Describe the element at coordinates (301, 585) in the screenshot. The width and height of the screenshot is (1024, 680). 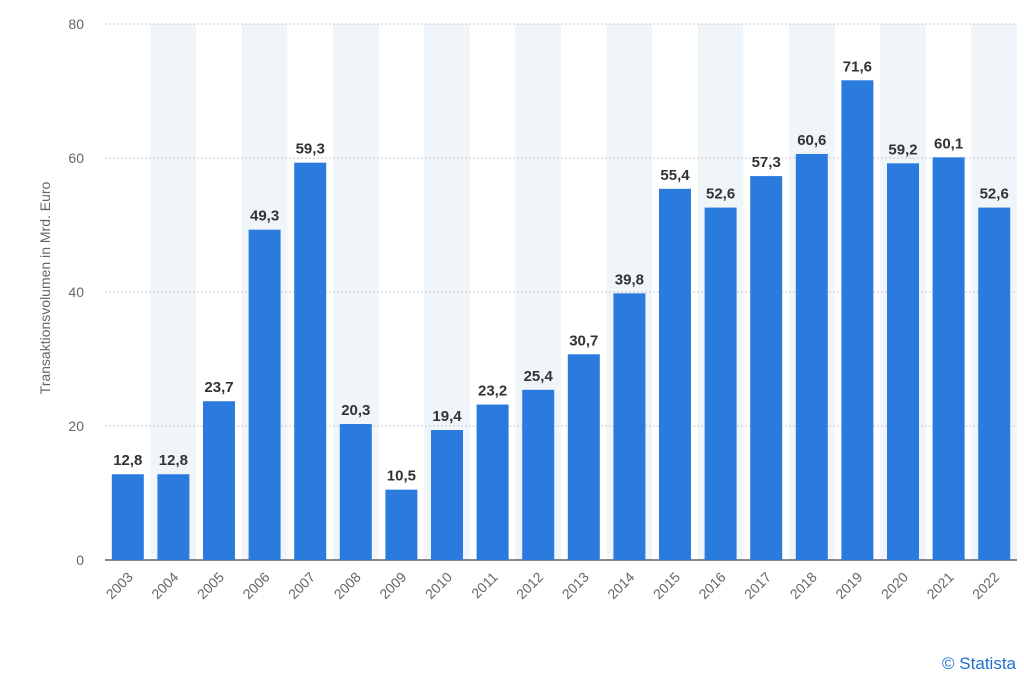
I see `x-tick-label: 2007` at that location.